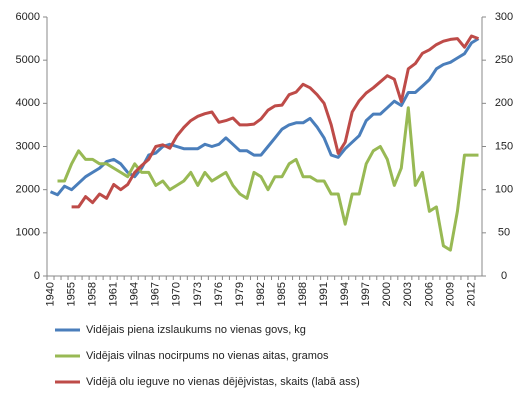 This screenshot has height=403, width=529. What do you see at coordinates (28, 60) in the screenshot?
I see `y-tick-label: 5000` at bounding box center [28, 60].